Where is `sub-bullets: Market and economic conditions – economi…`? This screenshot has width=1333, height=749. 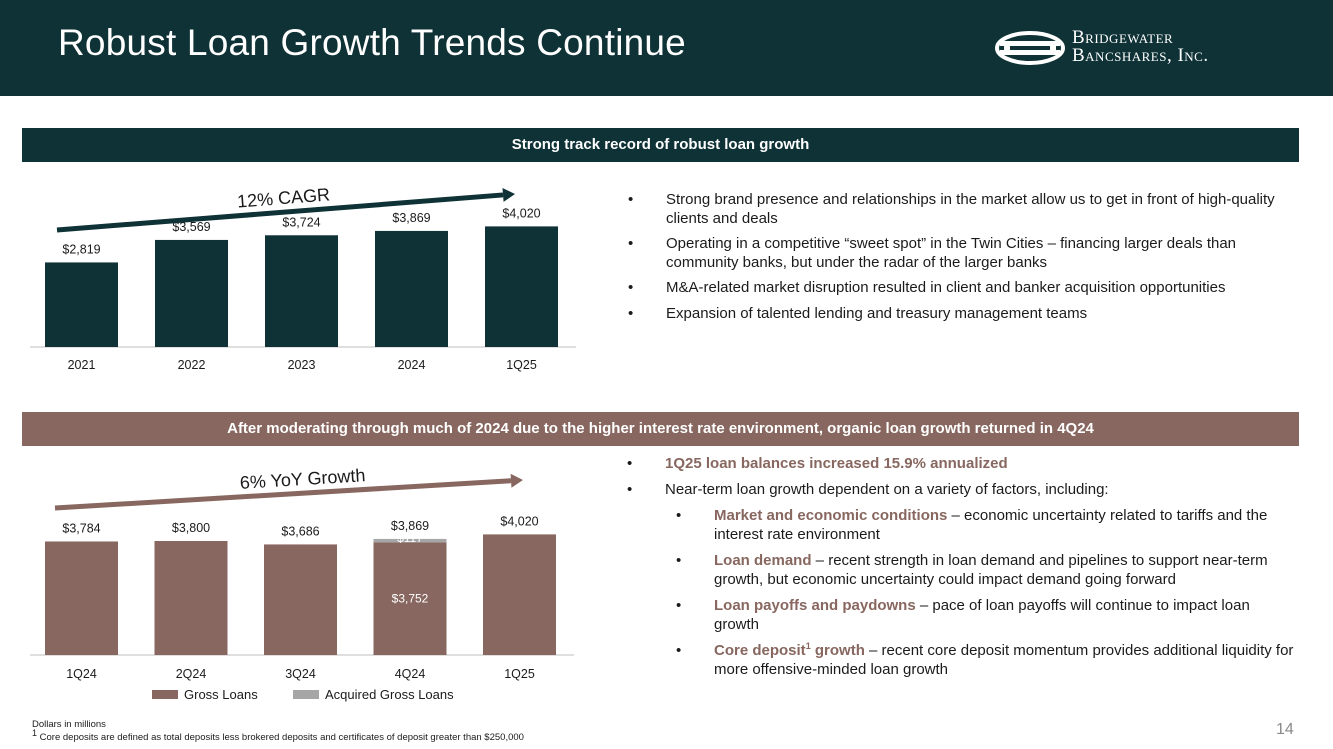
sub-bullets: Market and economic conditions – economi… is located at coordinates (984, 593).